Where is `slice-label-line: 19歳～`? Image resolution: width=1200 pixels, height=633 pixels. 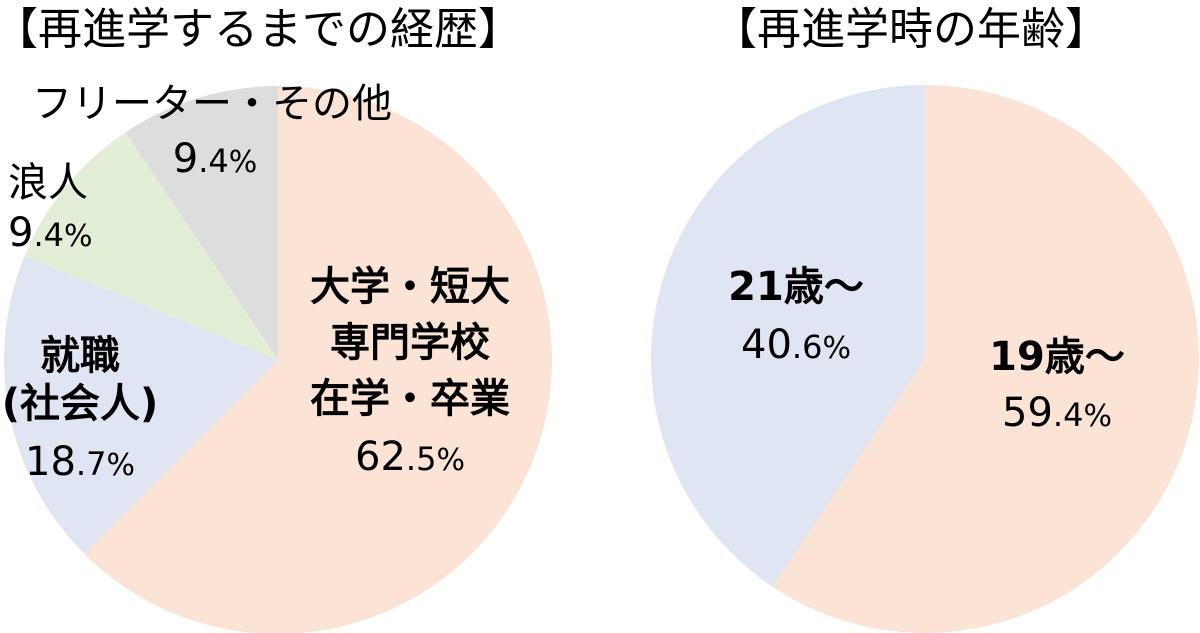
slice-label-line: 19歳～ is located at coordinates (1057, 357).